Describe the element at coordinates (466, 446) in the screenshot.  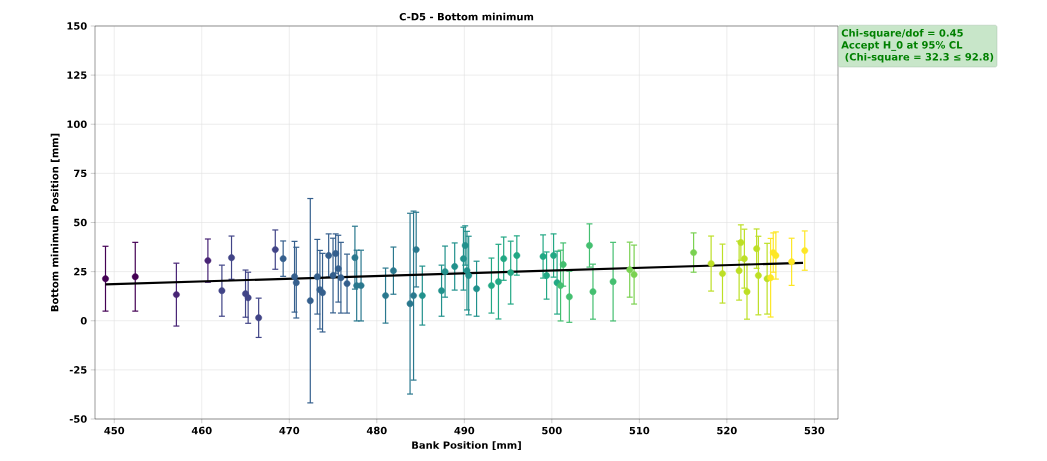
I see `x-axis-title: Bank Position [mm]` at that location.